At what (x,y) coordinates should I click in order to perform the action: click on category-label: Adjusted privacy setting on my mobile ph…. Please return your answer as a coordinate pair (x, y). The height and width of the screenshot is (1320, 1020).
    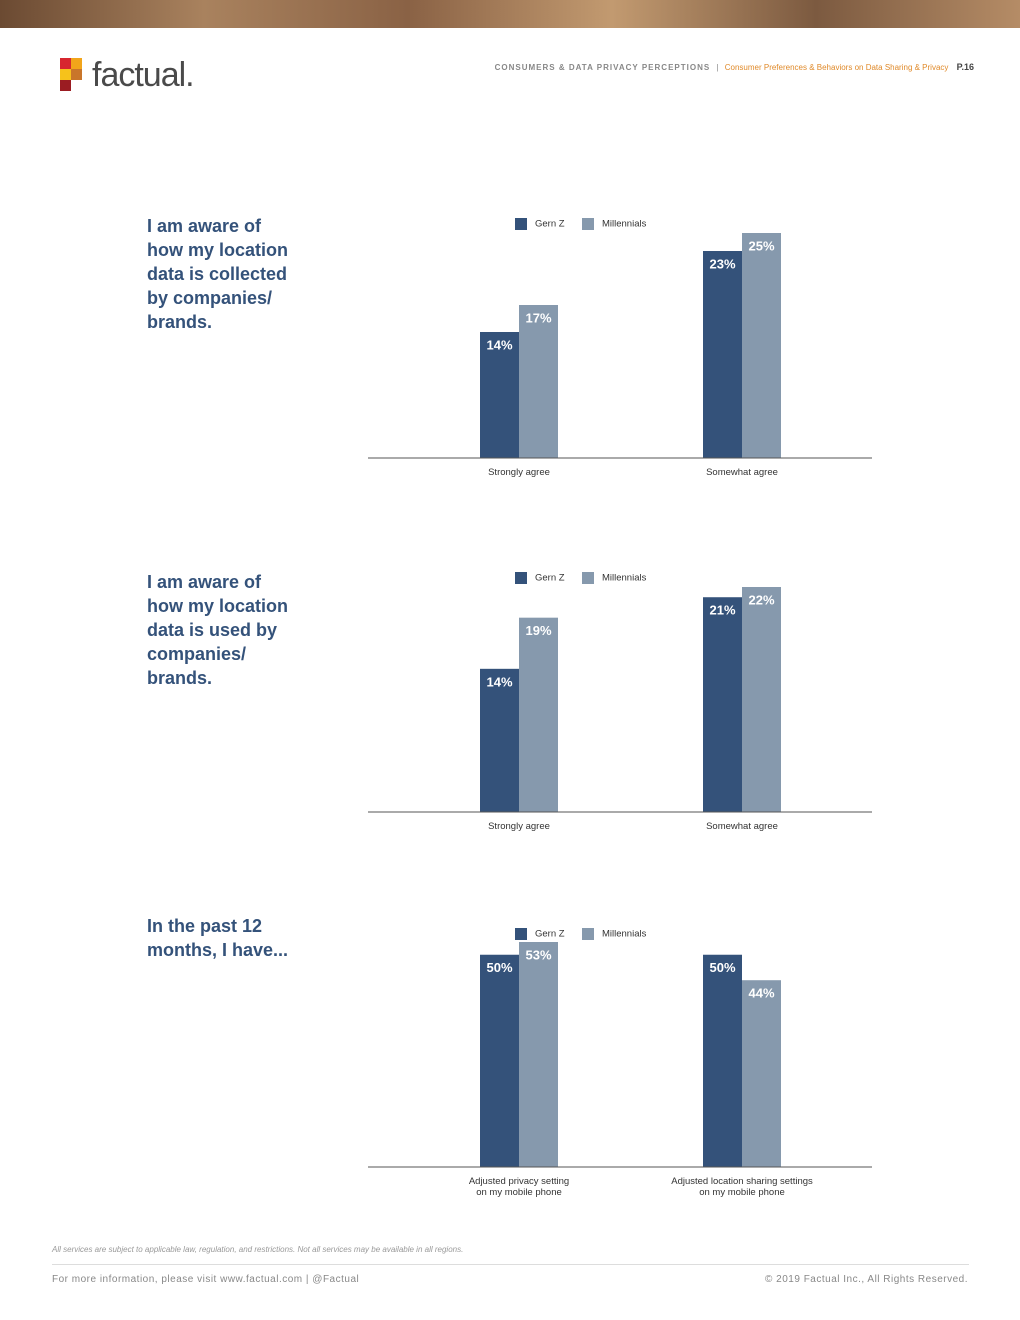
    Looking at the image, I should click on (519, 1187).